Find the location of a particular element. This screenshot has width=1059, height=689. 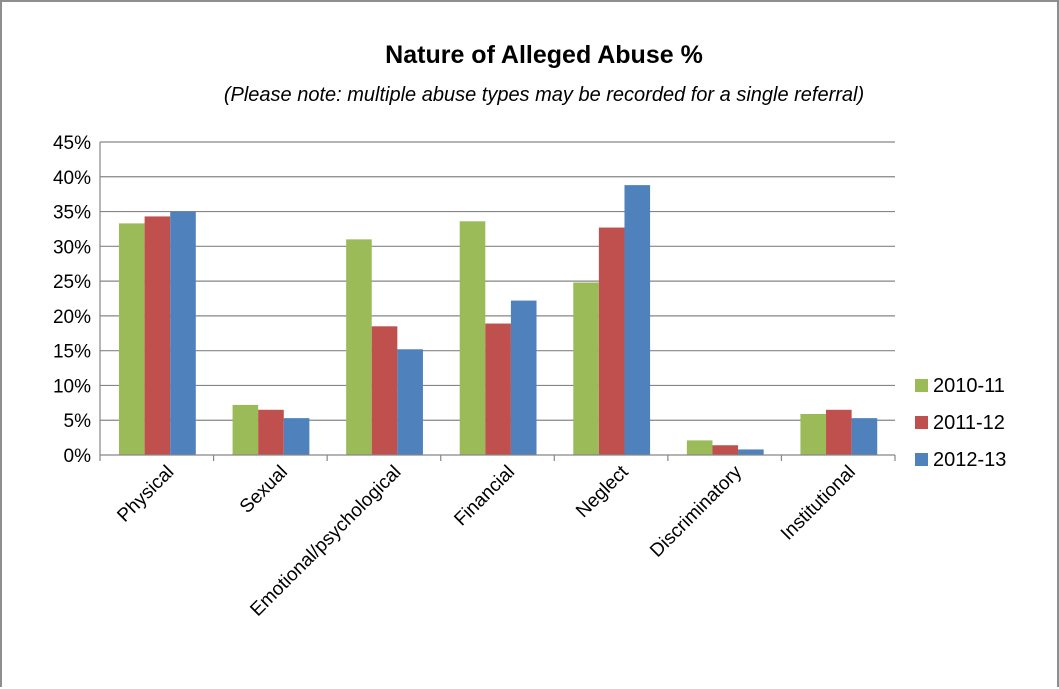

bar-2010-11-Physical is located at coordinates (132, 339).